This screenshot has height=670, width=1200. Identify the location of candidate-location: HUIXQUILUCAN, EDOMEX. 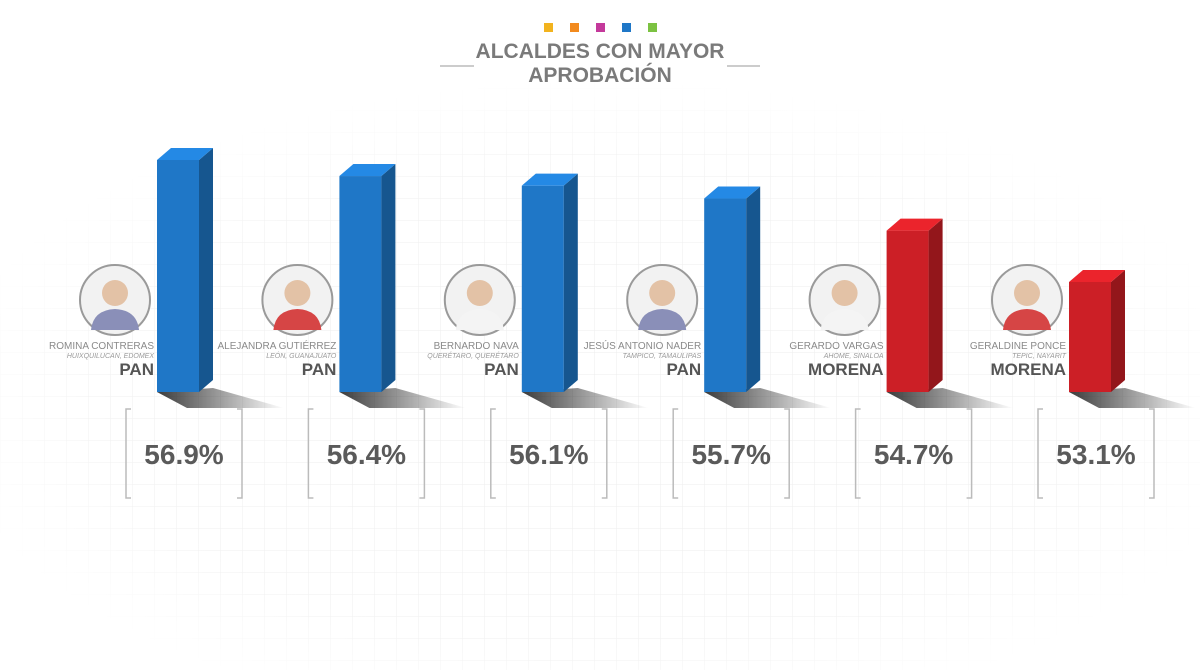
(110, 356).